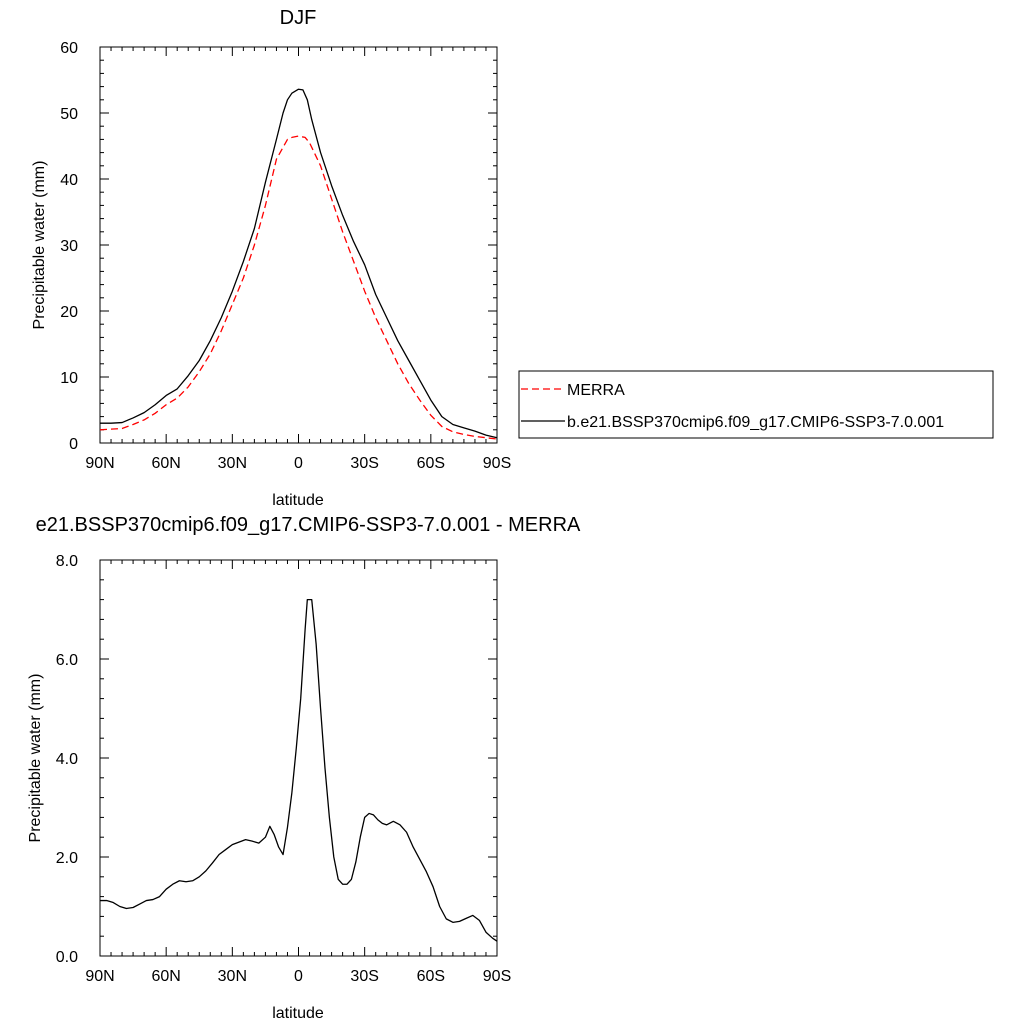 The image size is (1024, 1024). Describe the element at coordinates (298, 976) in the screenshot. I see `bottom-x-tick-label: 0` at that location.